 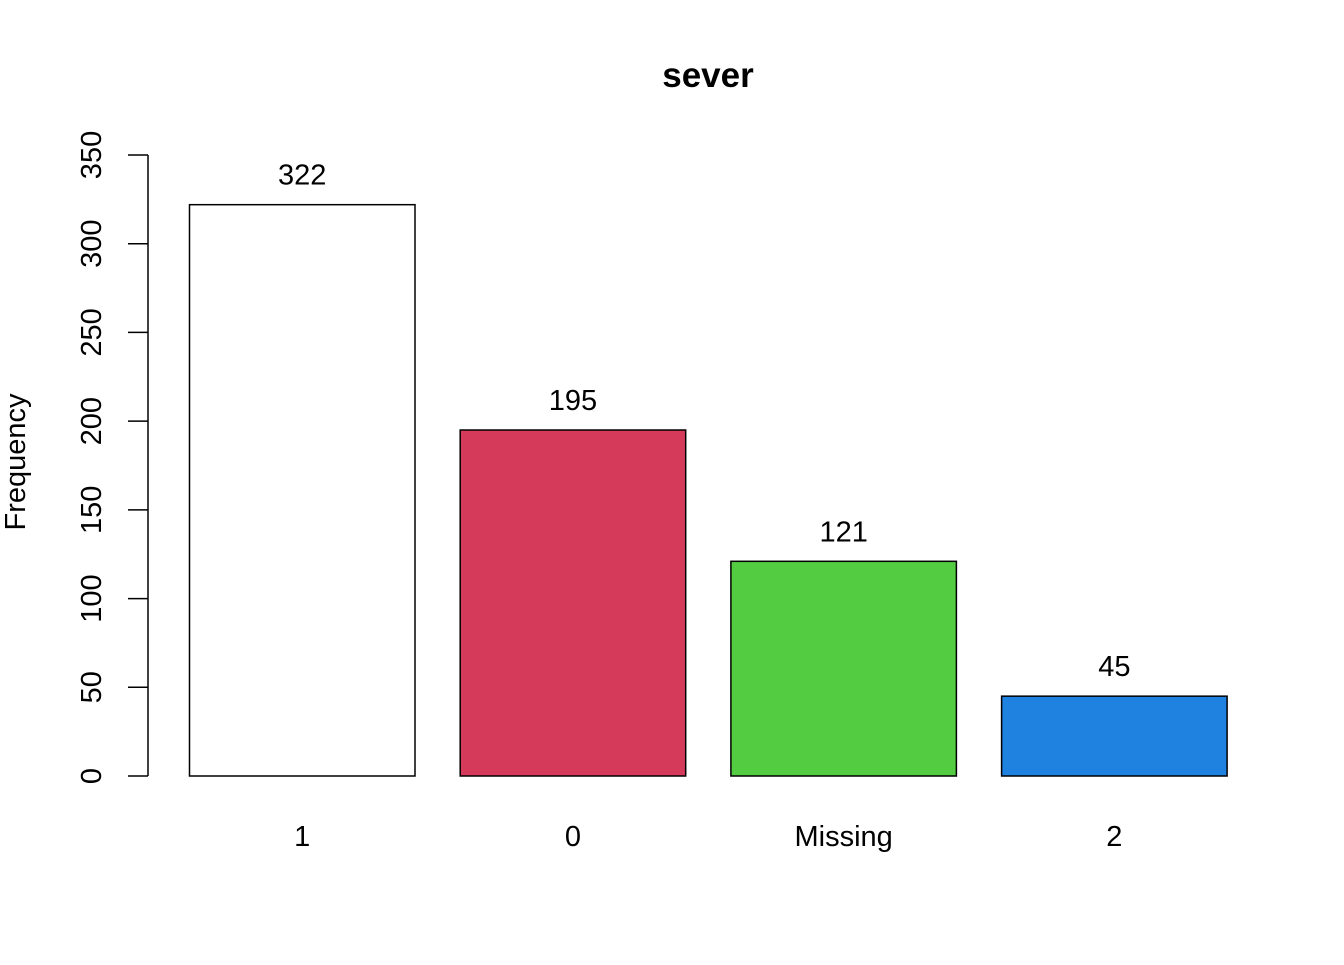 I want to click on y-tick-label: 100, so click(x=92, y=598).